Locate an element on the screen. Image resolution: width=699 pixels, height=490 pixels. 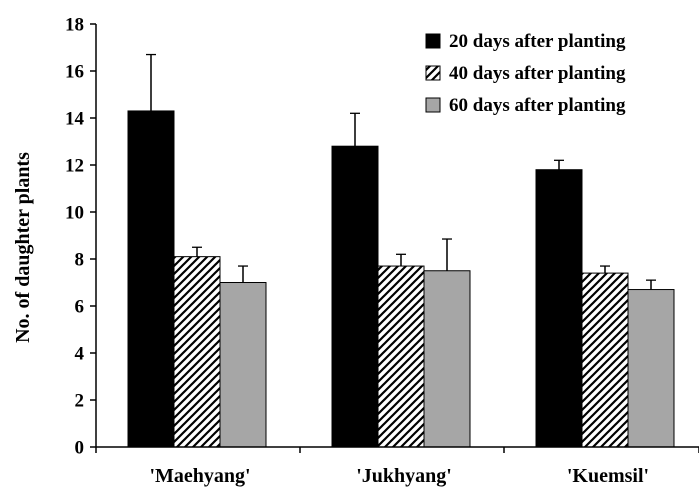
y-tick-label: 6 is located at coordinates (80, 307).